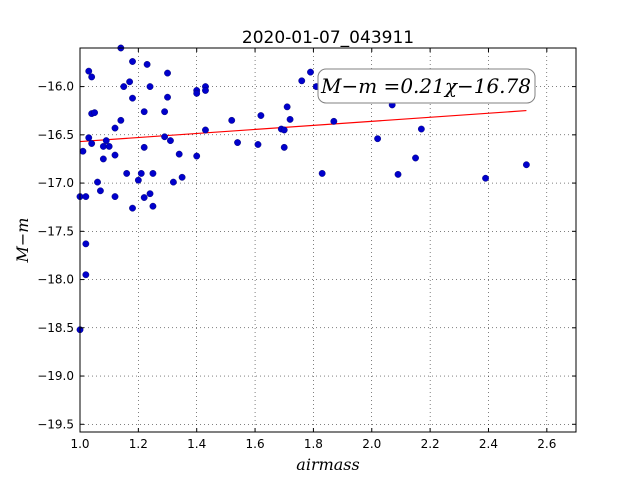  Describe the element at coordinates (430, 444) in the screenshot. I see `x-tick-label: 2.2` at that location.